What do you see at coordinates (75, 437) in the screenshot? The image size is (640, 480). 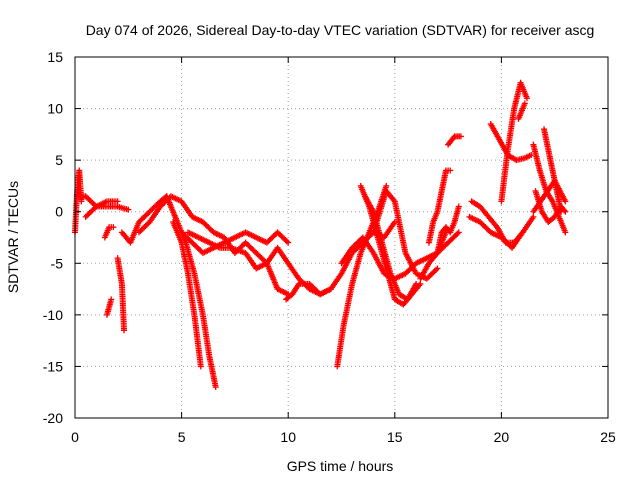 I see `x-tick-label: 0` at bounding box center [75, 437].